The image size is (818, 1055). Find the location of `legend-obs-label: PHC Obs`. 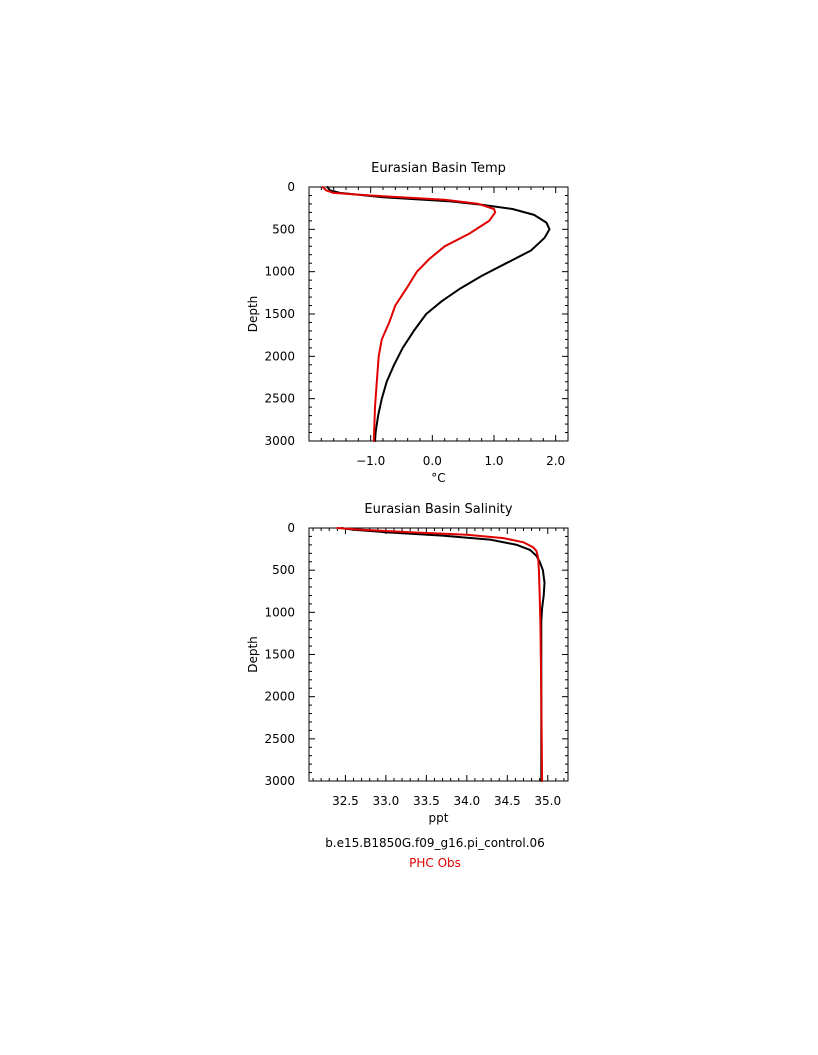

legend-obs-label: PHC Obs is located at coordinates (435, 863).